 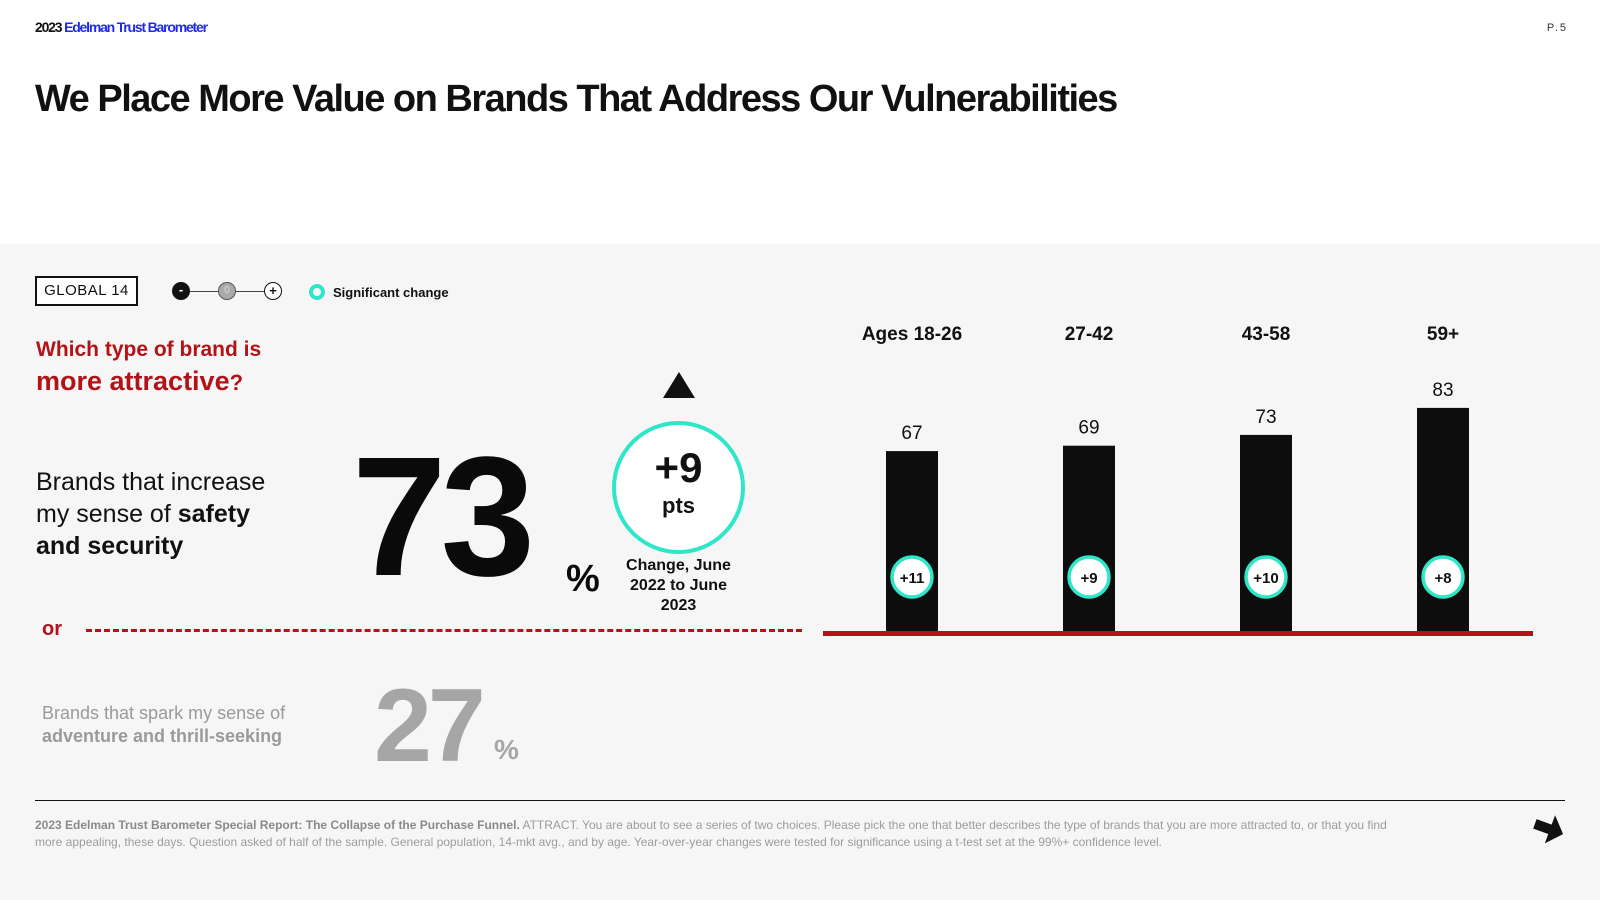 What do you see at coordinates (911, 433) in the screenshot?
I see `bar-value-label: 67` at bounding box center [911, 433].